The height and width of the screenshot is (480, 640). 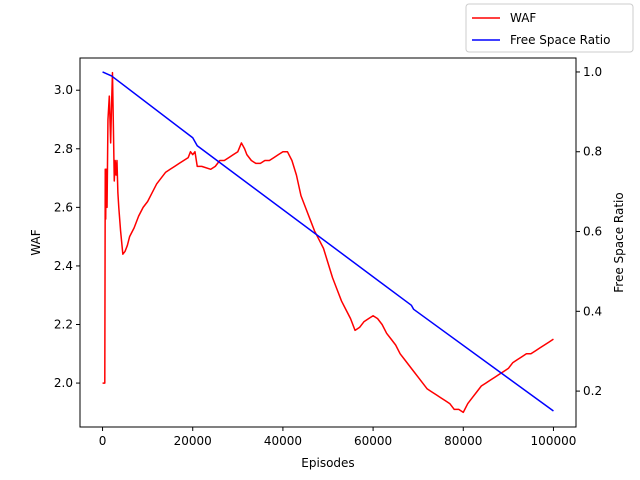 What do you see at coordinates (63, 383) in the screenshot?
I see `y-tick-label: 2.0` at bounding box center [63, 383].